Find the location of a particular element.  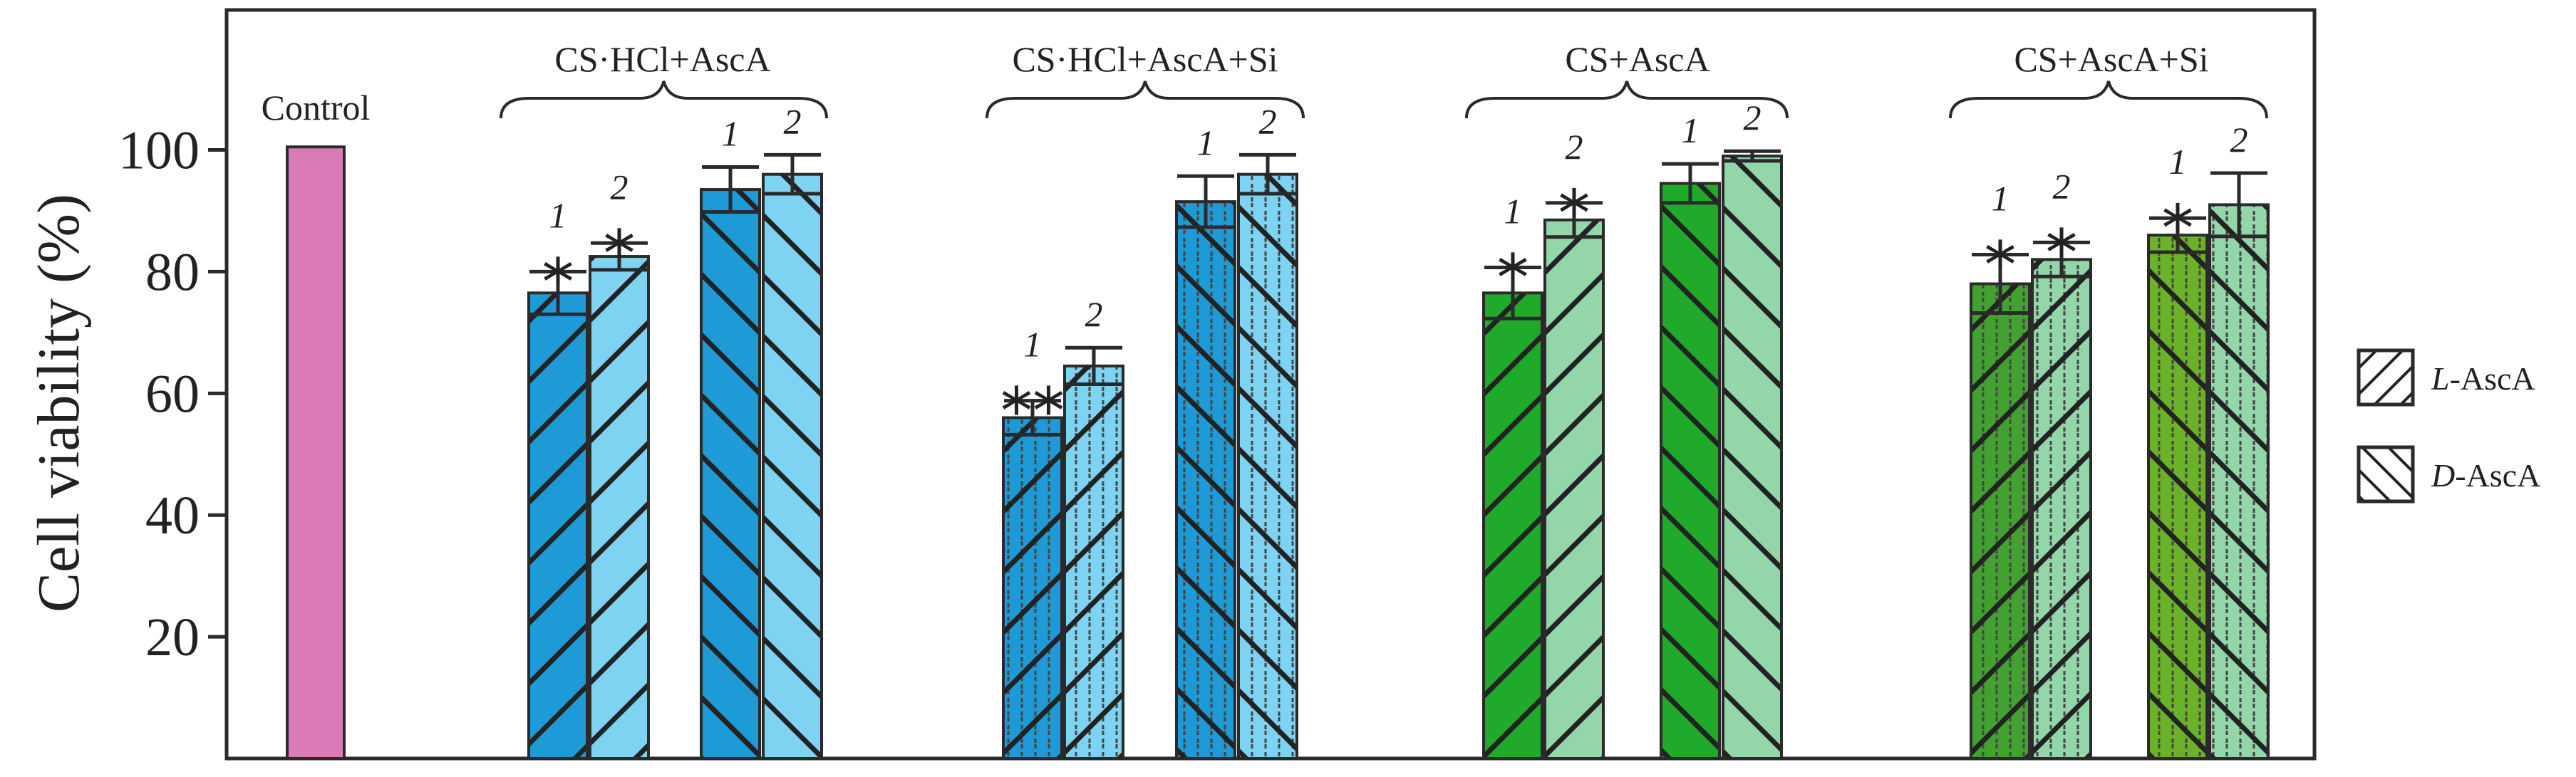

y-tick-label: 60 is located at coordinates (172, 394).